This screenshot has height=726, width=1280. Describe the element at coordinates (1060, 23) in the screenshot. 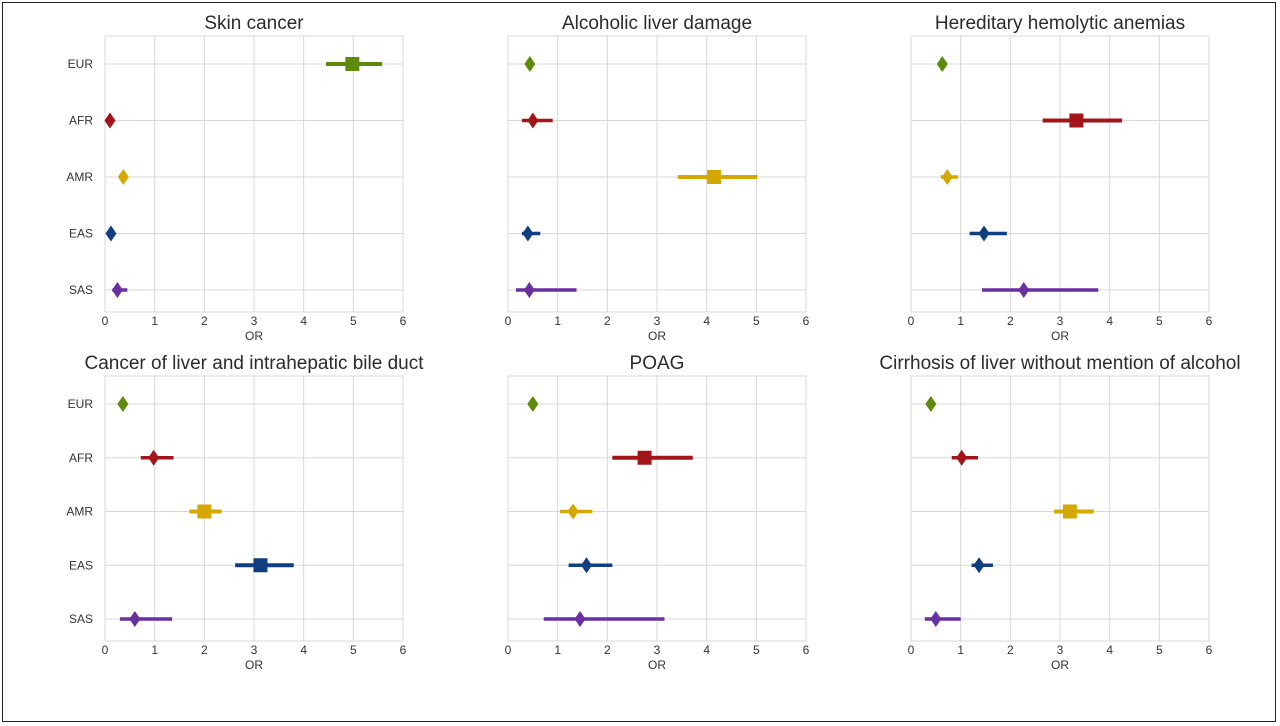

I see `chart-title: Hereditary hemolytic anemias` at that location.